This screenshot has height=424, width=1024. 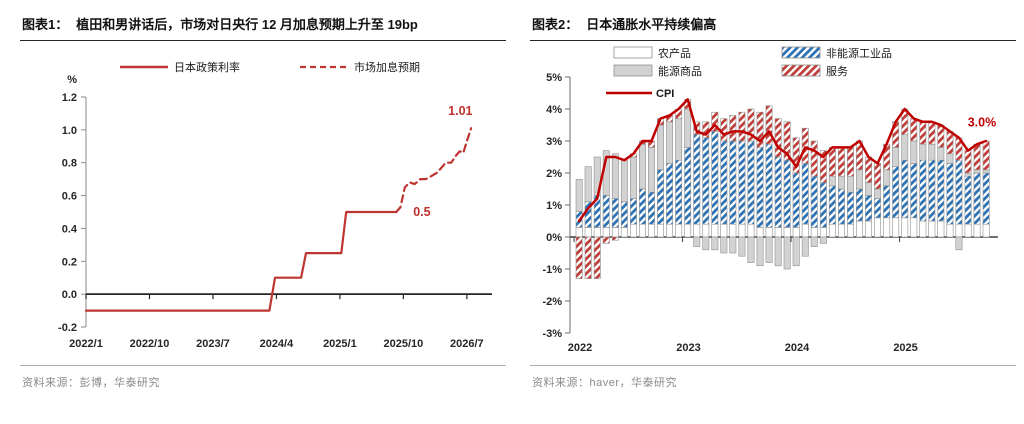 I want to click on svg-text: 2022, so click(x=580, y=348).